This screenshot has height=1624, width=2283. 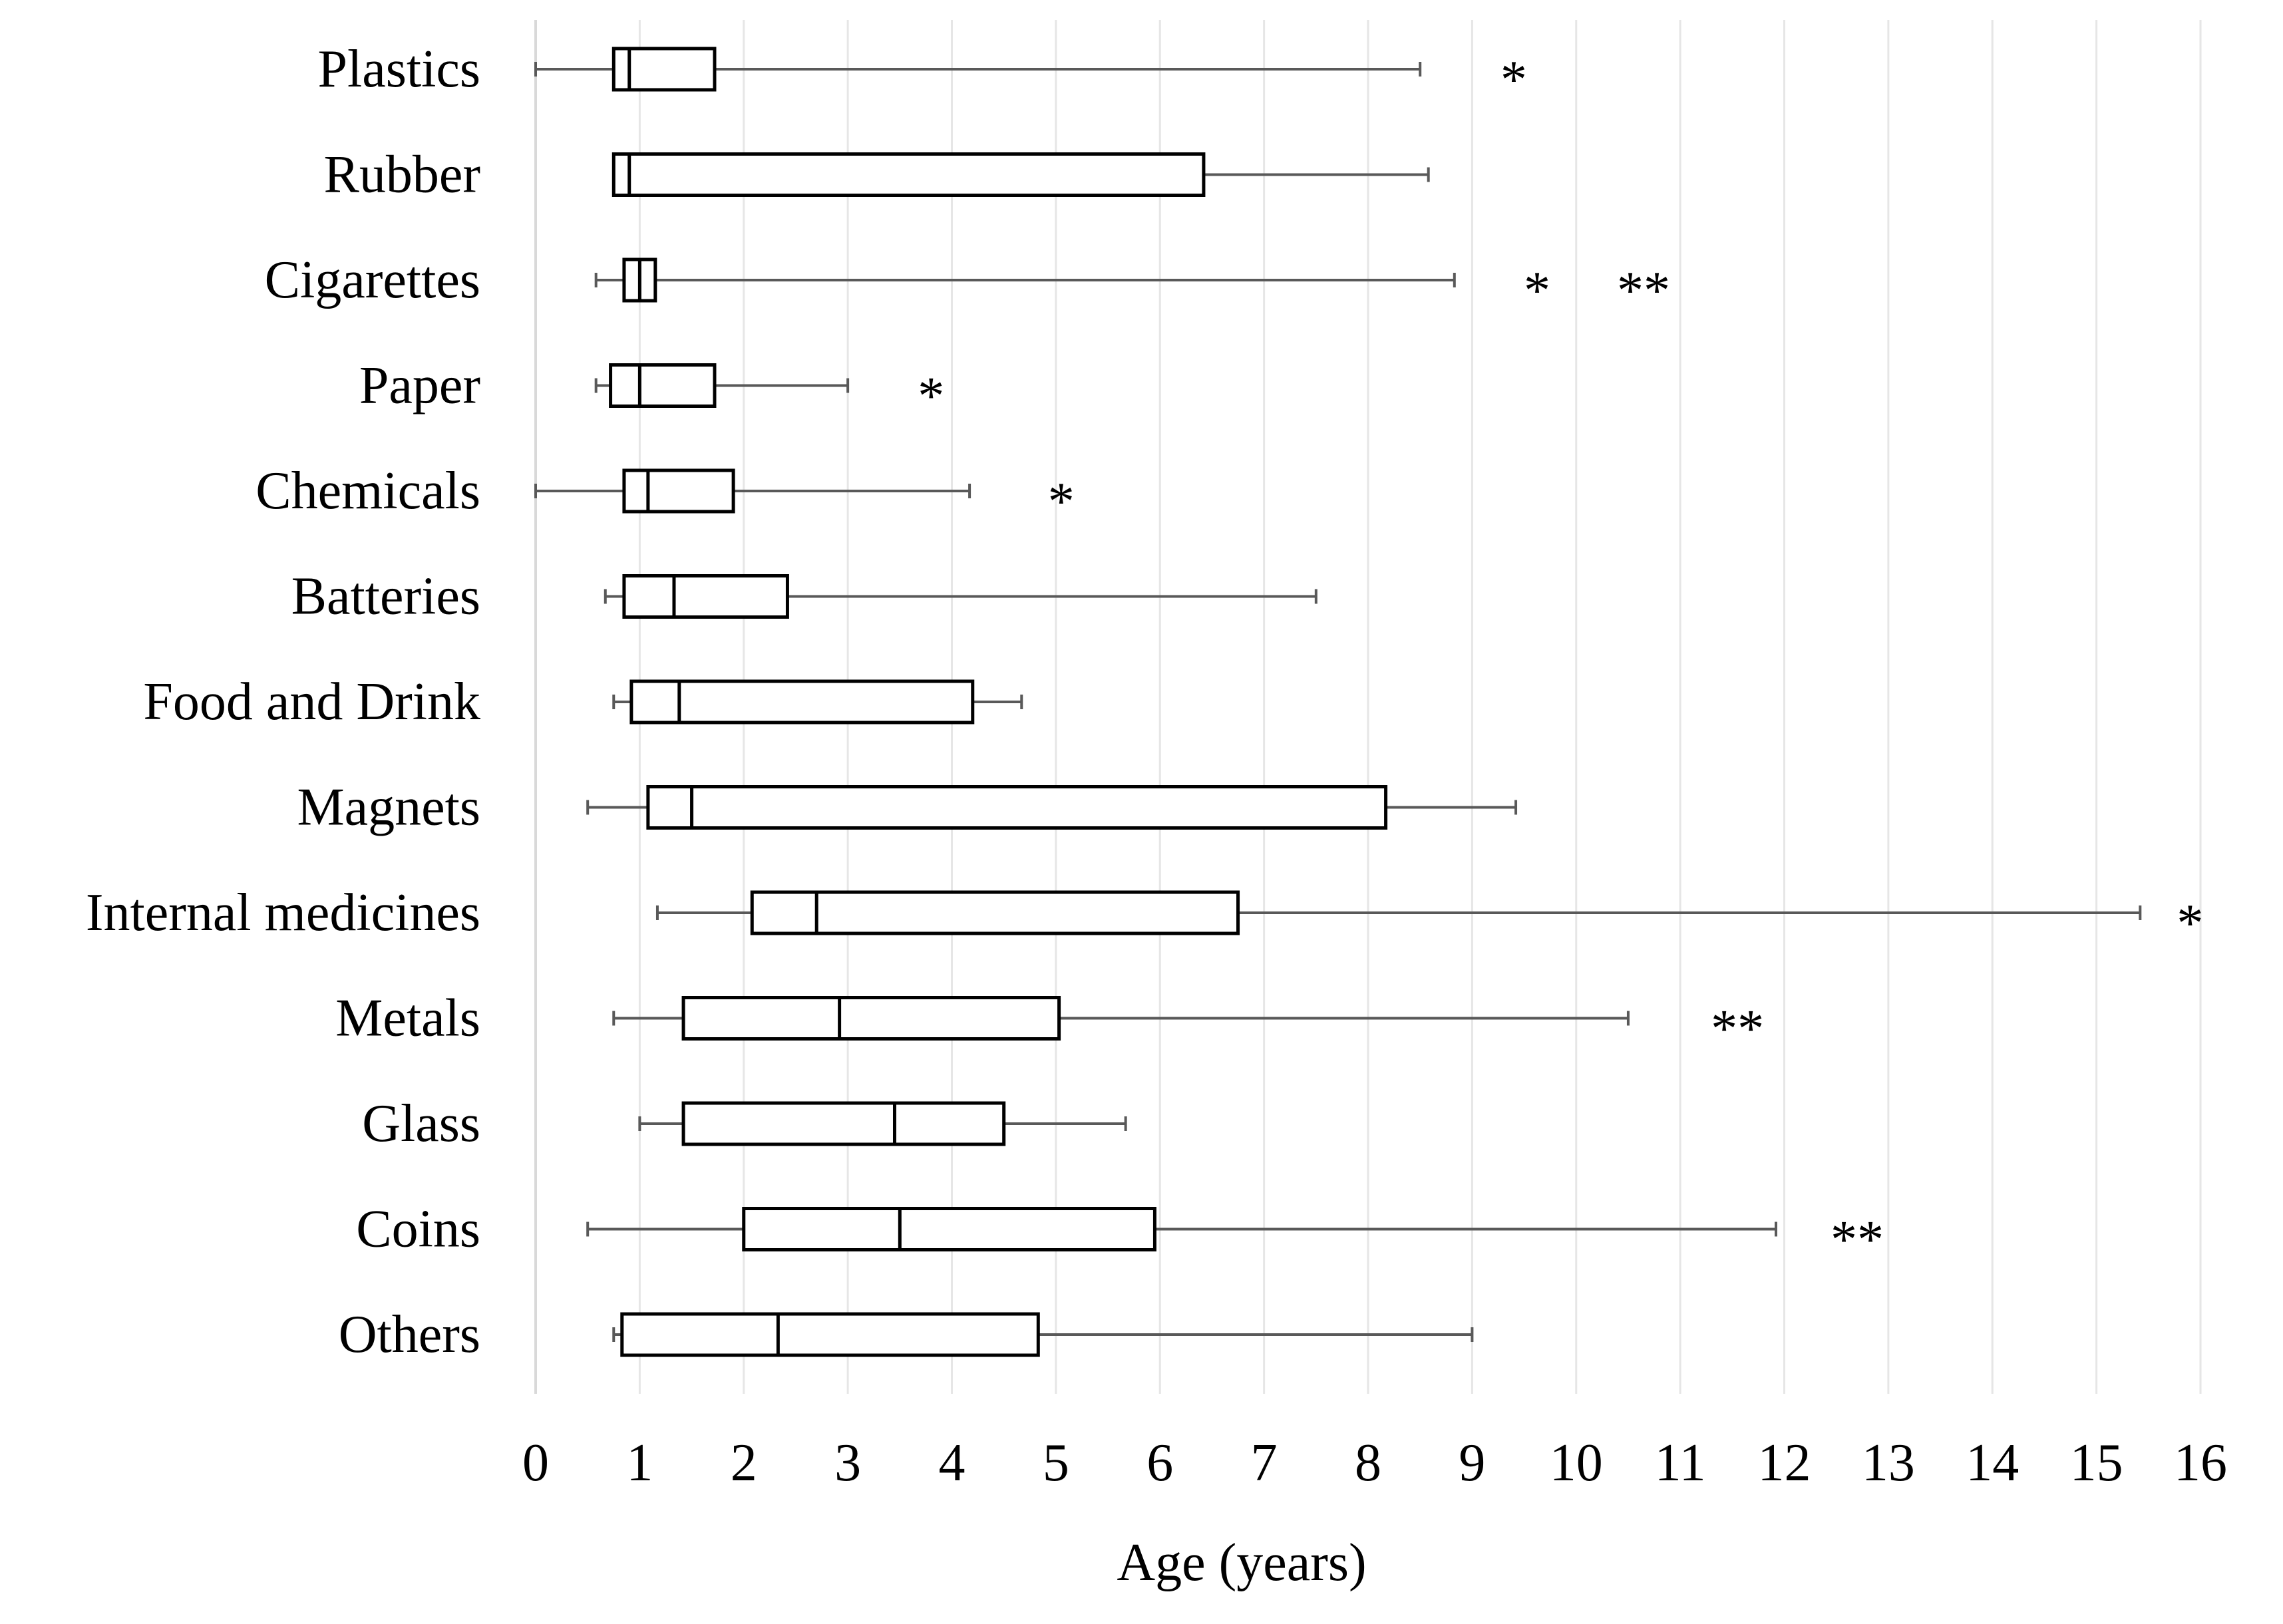 I want to click on category-label: Coins, so click(x=418, y=1229).